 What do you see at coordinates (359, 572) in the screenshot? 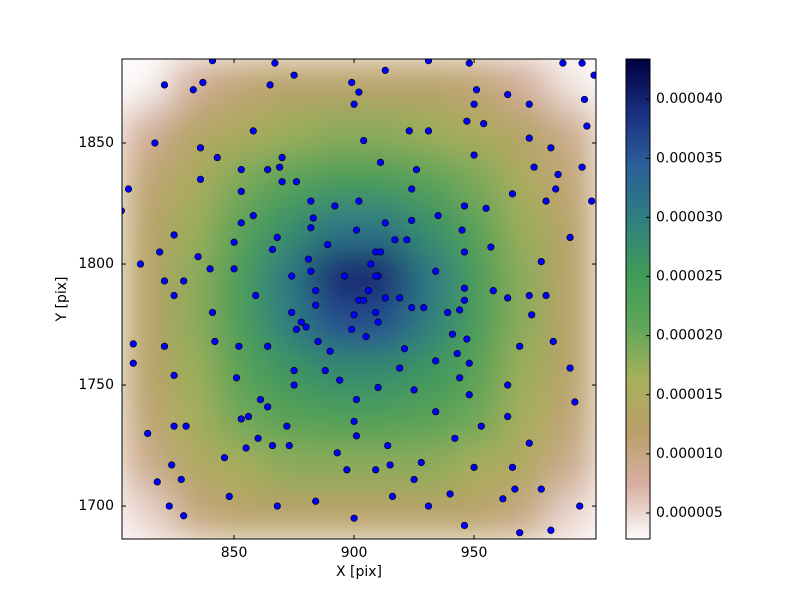
I see `x-axis-label: X [pix]` at bounding box center [359, 572].